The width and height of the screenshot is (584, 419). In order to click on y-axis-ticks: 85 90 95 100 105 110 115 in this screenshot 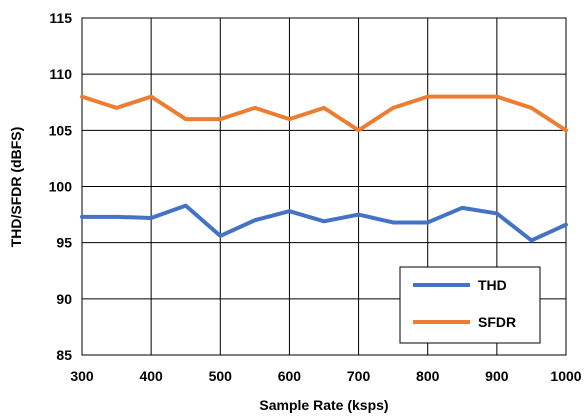, I will do `click(61, 186)`.